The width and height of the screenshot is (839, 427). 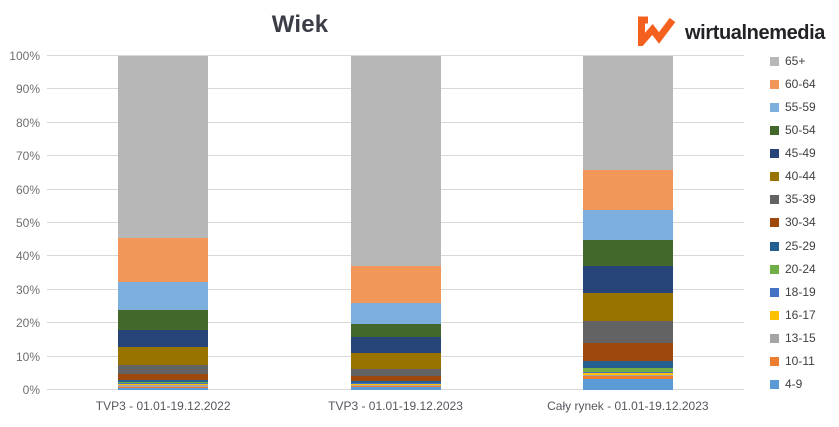 I want to click on legend-item-4-9: 4-9, so click(x=793, y=383).